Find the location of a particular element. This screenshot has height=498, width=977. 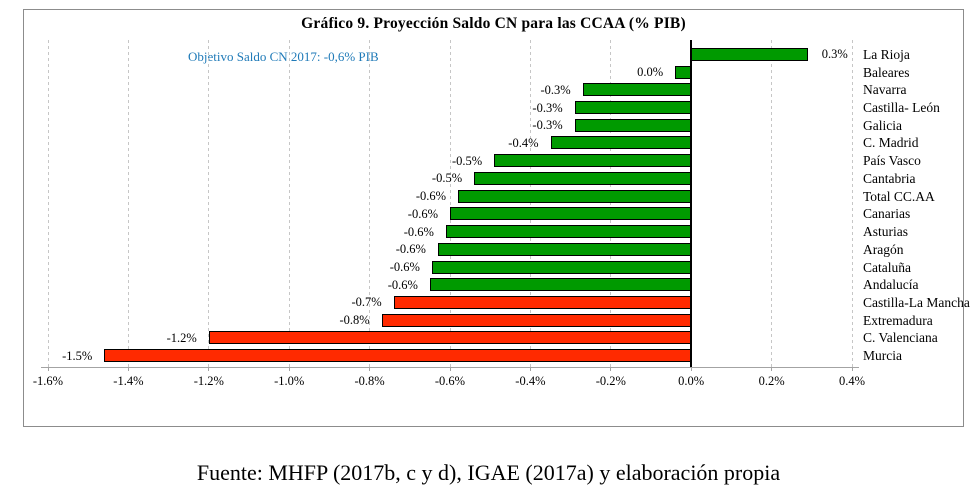

bar-value-label: -0.7% is located at coordinates (366, 302).